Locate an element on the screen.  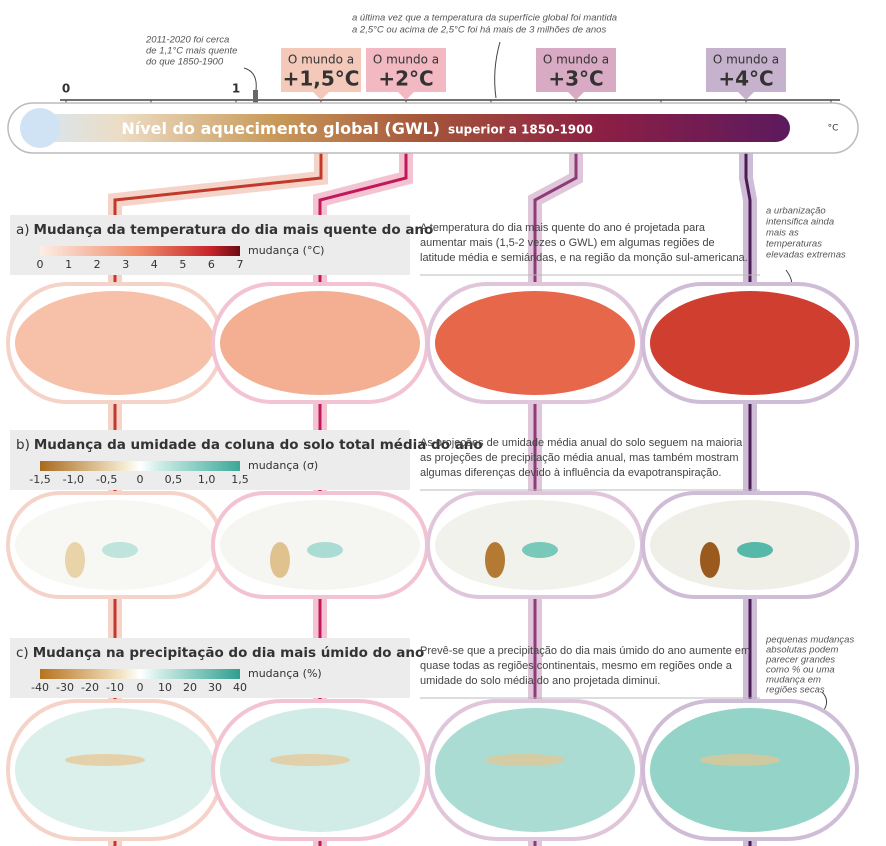
colorbar-label: -40 is located at coordinates (40, 687).